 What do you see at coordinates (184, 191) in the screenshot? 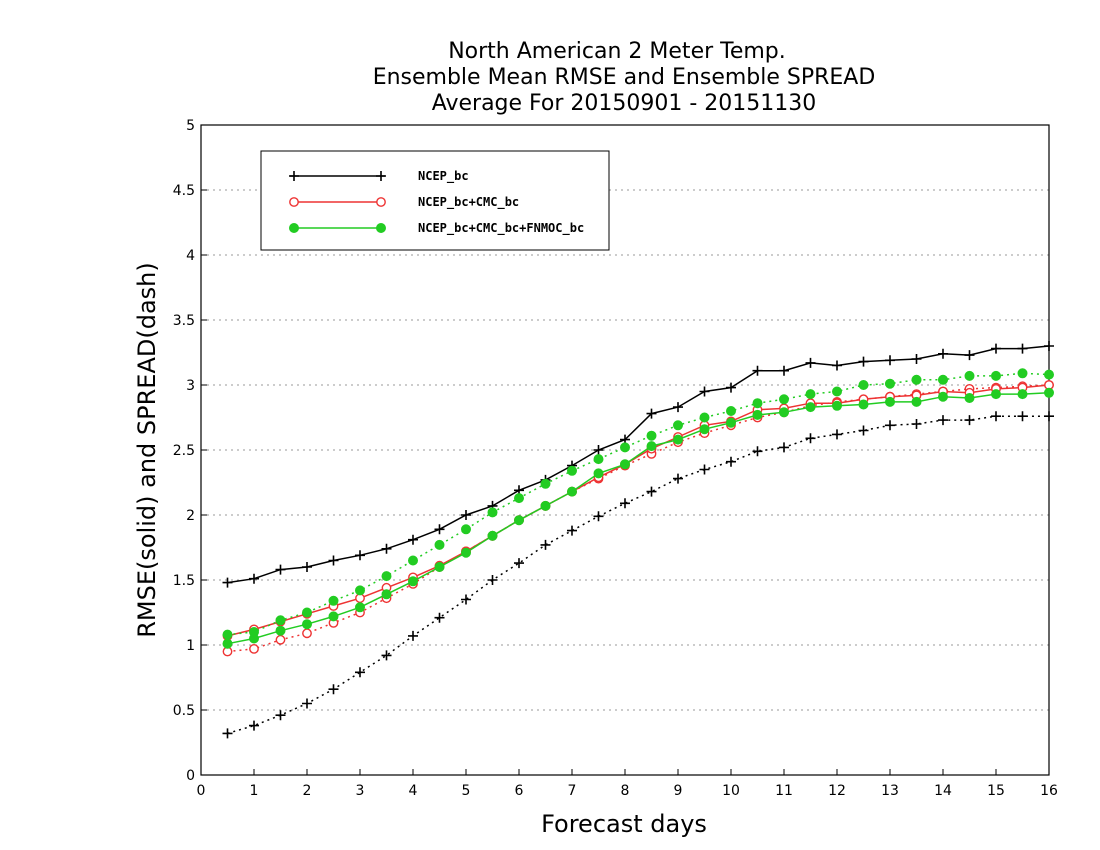
I see `y-tick-label: 4.5` at bounding box center [184, 191].